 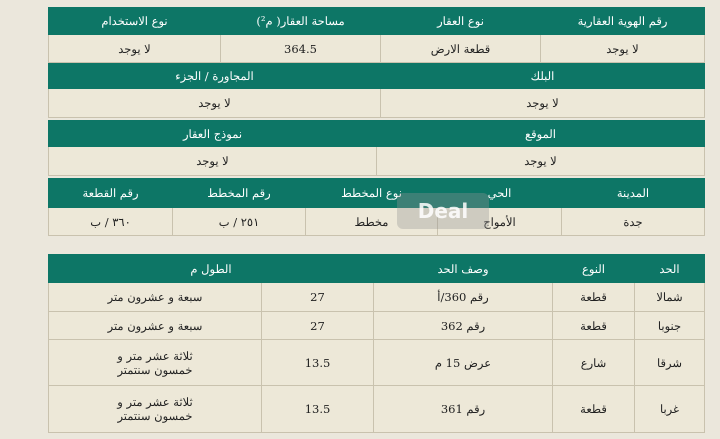 What do you see at coordinates (669, 362) in the screenshot?
I see `side: شرقا` at bounding box center [669, 362].